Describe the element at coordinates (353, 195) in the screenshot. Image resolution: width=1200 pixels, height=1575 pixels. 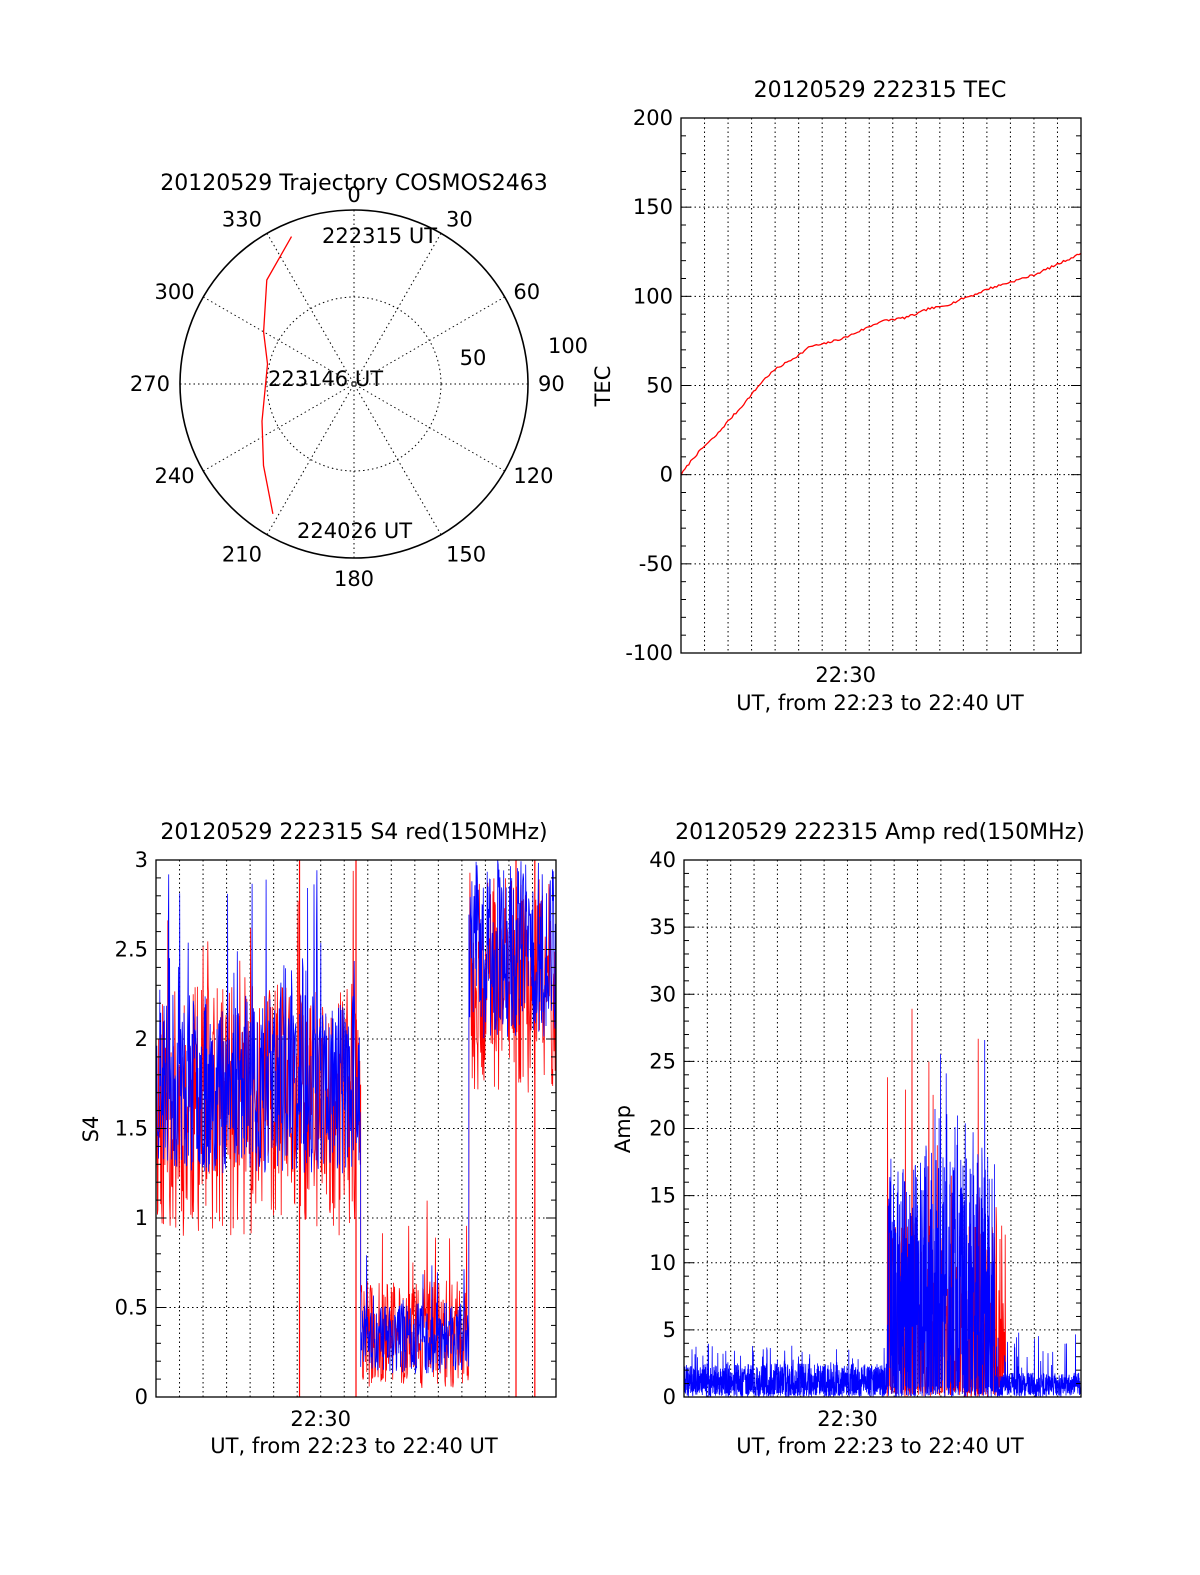
I see `polar-angle-label: 0` at that location.